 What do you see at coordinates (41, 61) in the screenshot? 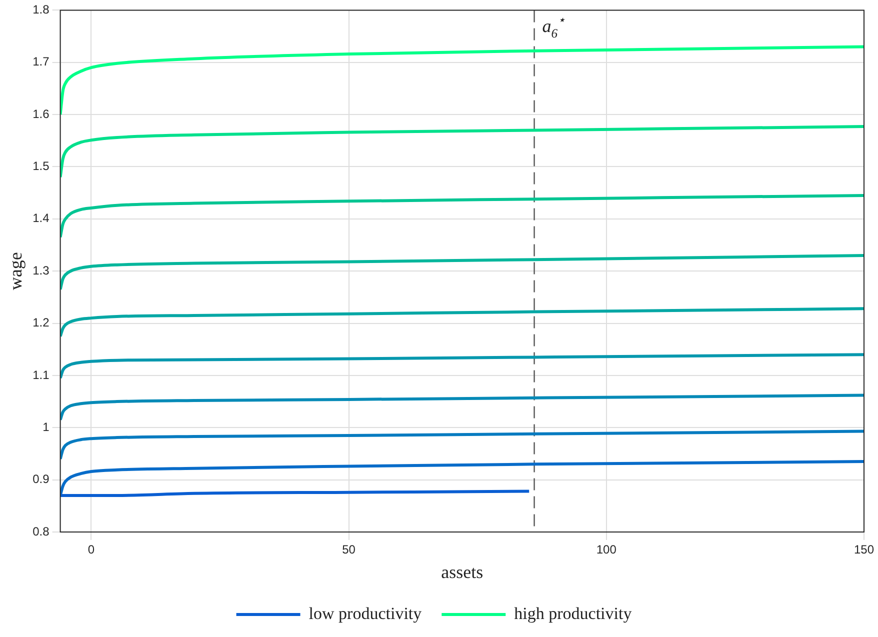
I see `y-tick-label: 1.7` at bounding box center [41, 61].